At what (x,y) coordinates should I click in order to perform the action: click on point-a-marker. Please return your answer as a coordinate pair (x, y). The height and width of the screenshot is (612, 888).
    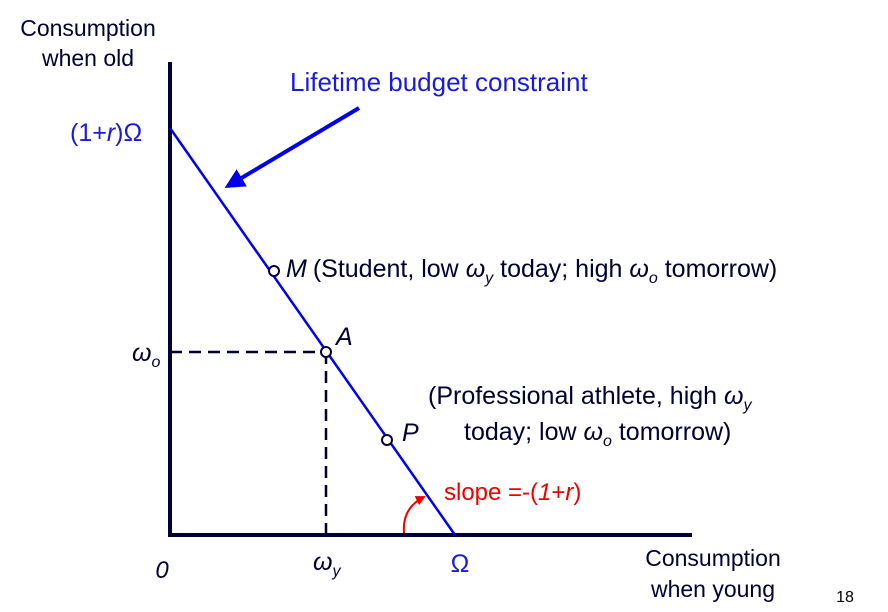
    Looking at the image, I should click on (326, 352).